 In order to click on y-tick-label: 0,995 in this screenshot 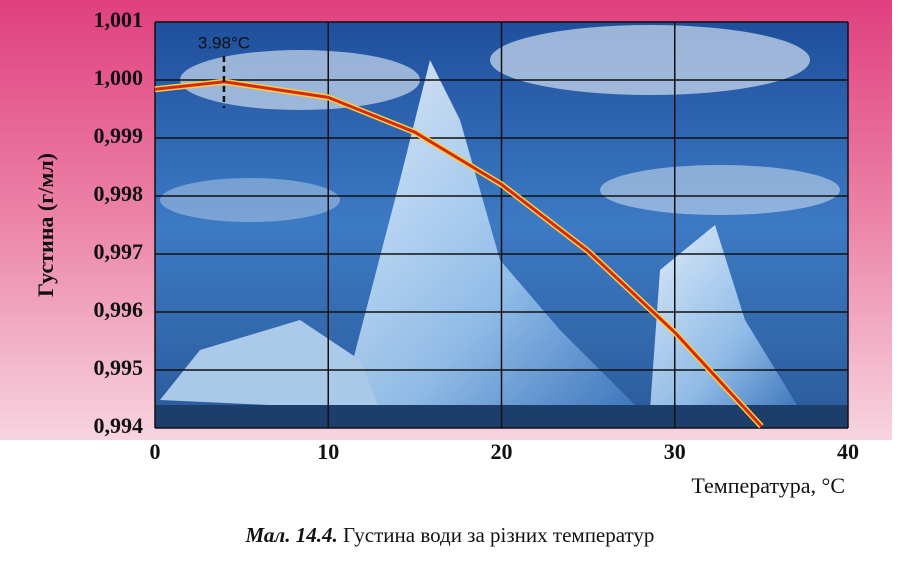, I will do `click(119, 367)`.